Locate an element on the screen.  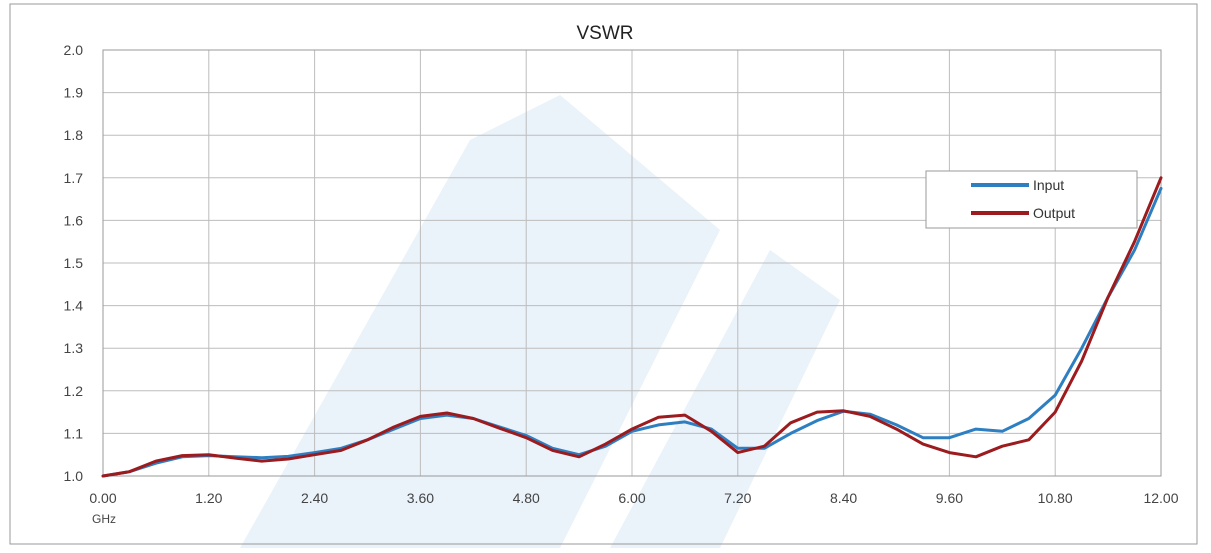
chart-title: VSWR is located at coordinates (605, 33).